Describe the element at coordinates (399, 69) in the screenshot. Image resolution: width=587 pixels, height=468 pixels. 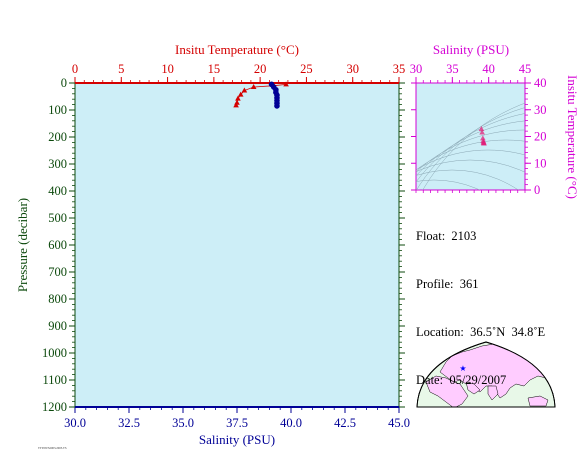
I see `top-tick-label: 35` at that location.